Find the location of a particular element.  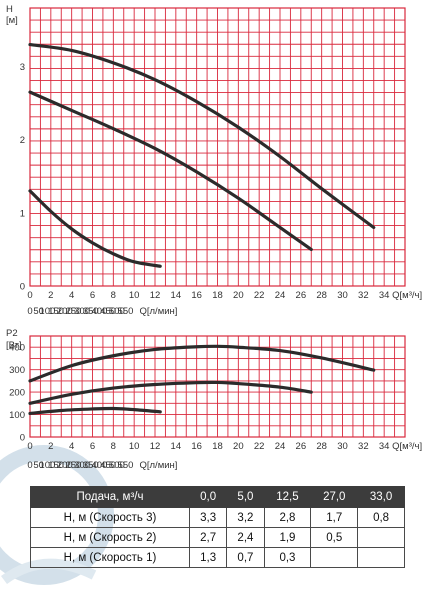

header-cell: Подача, м³/ч is located at coordinates (110, 497).